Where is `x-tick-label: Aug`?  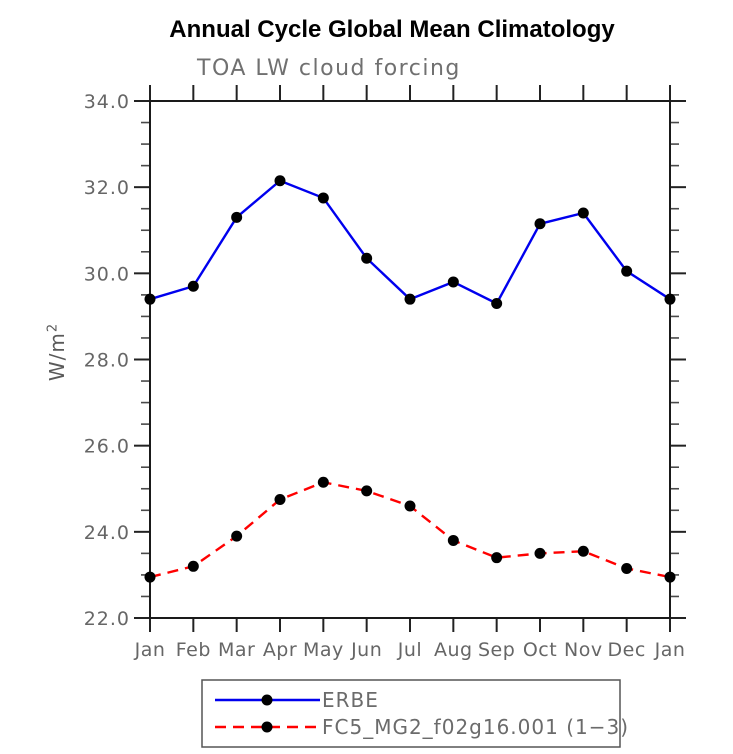
x-tick-label: Aug is located at coordinates (453, 650).